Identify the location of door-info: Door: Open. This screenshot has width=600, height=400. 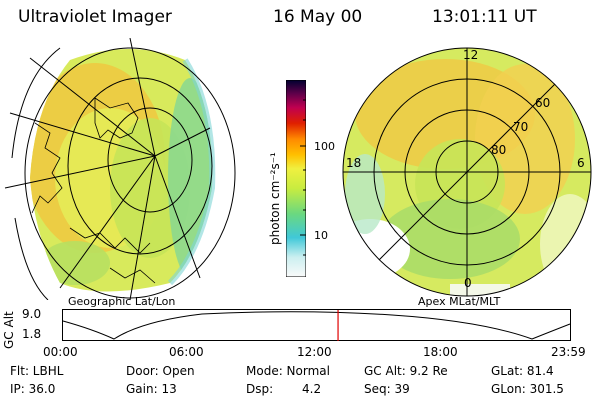
(160, 371).